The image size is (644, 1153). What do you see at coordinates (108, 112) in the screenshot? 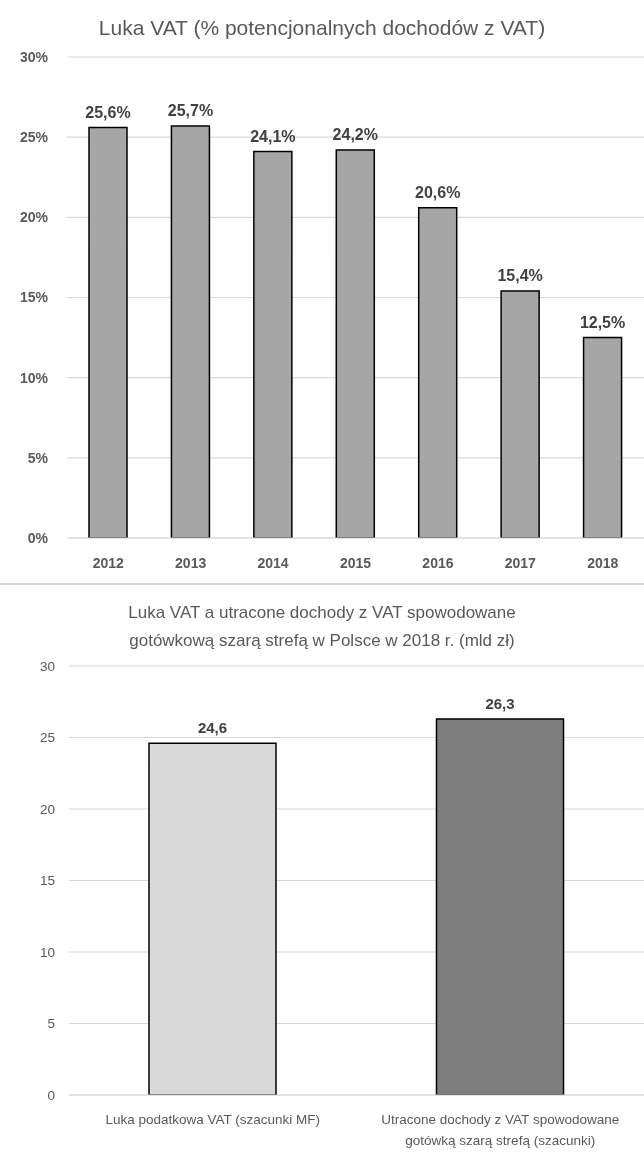
I see `data-label: 25,6%` at bounding box center [108, 112].